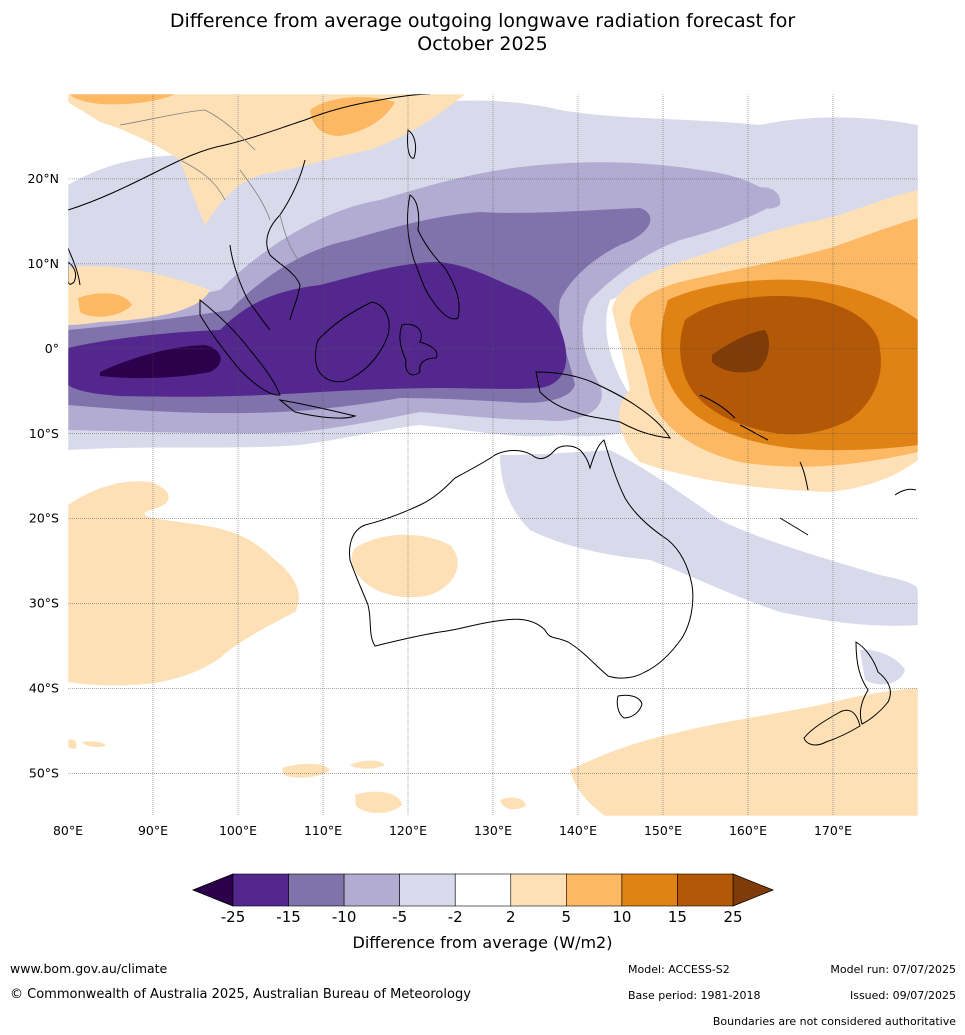 The height and width of the screenshot is (1035, 965). I want to click on latitude-tick-labels: 20°N 10°N 0° 10°S 20°S 30°S 40°S 50°S, so click(43, 476).